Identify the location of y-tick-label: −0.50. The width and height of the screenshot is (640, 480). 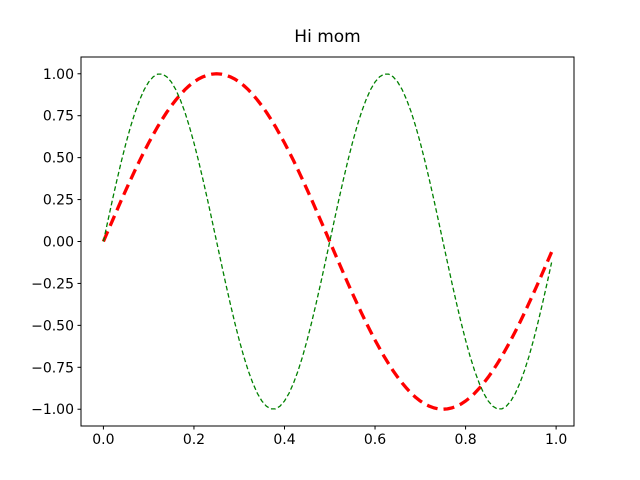
(52, 326).